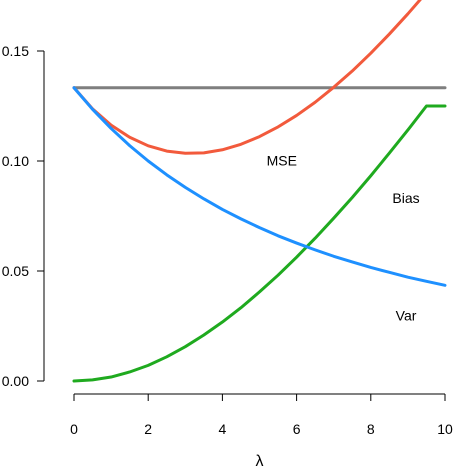 This screenshot has height=472, width=457. Describe the element at coordinates (74, 429) in the screenshot. I see `x-tick-label: 0` at that location.